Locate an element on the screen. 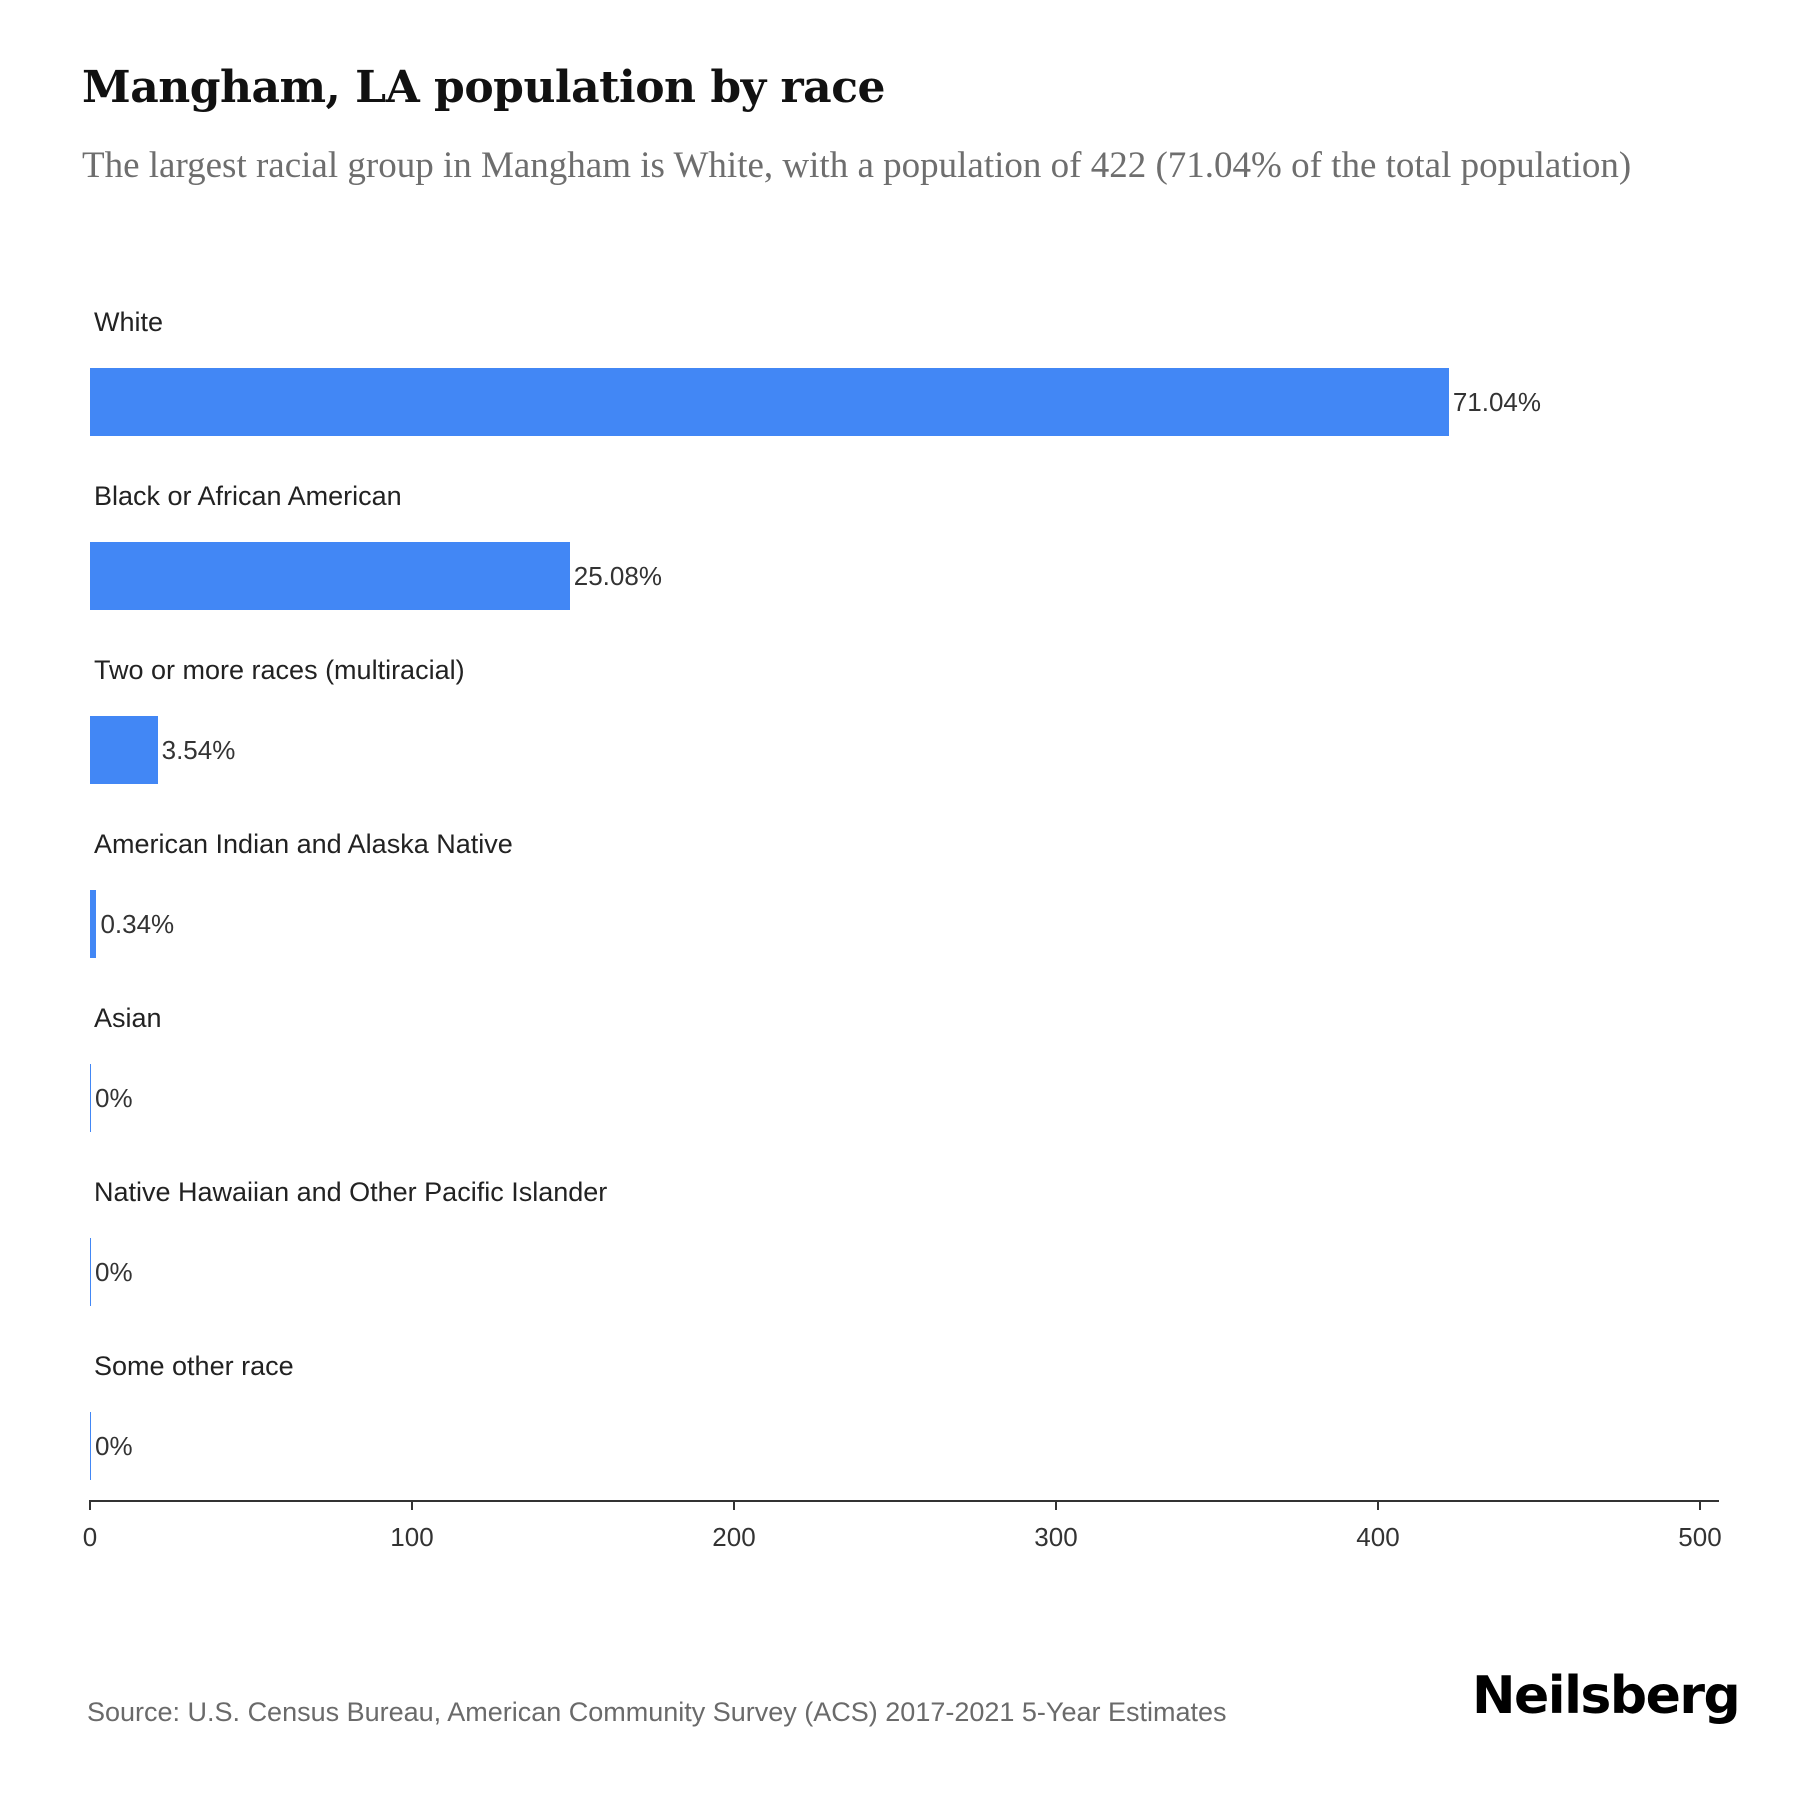 Image resolution: width=1800 pixels, height=1800 pixels. x-tick-label: 500 is located at coordinates (1700, 1537).